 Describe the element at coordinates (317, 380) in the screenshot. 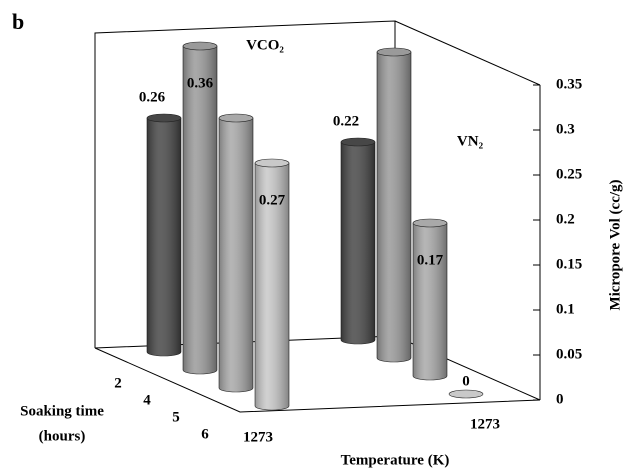

I see `floor-front` at that location.